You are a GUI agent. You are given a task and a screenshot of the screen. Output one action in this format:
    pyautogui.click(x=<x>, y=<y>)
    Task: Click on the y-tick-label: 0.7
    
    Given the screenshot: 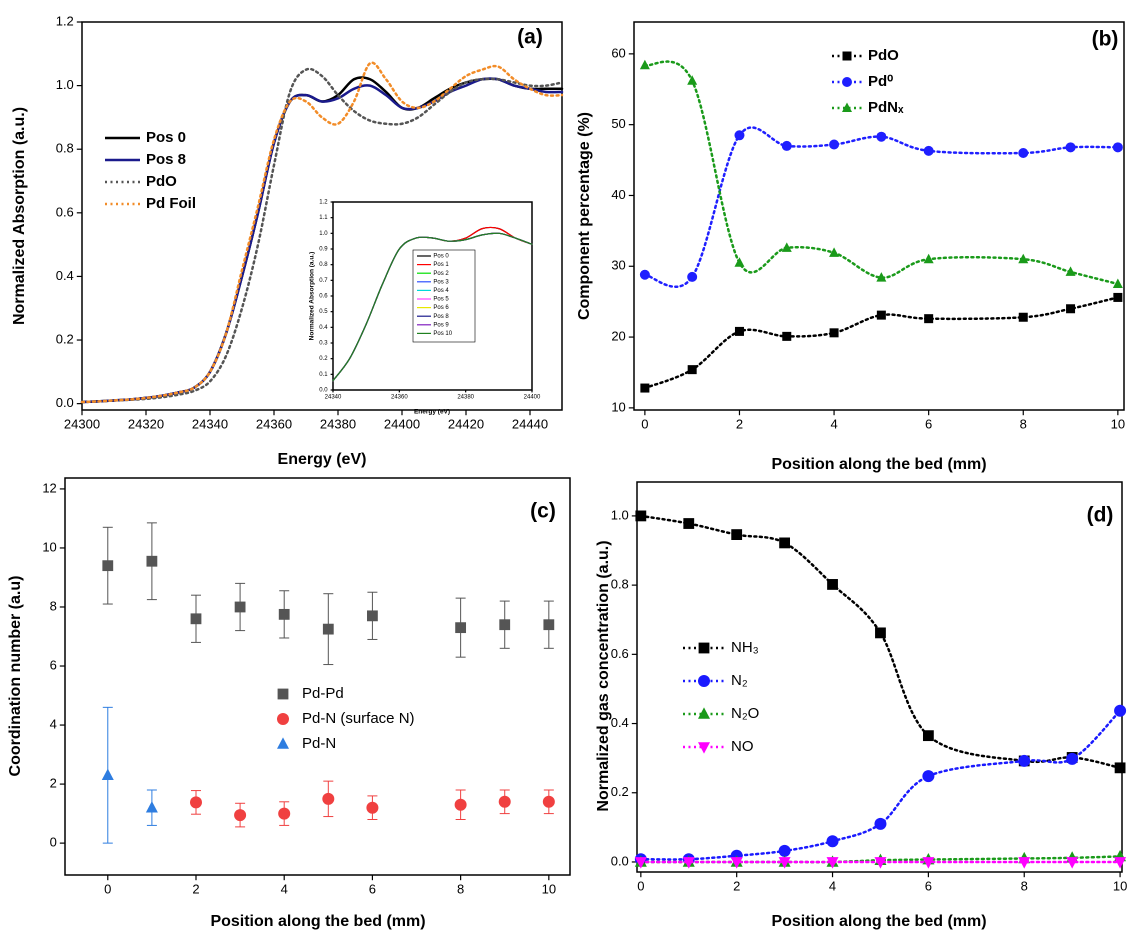 What is the action you would take?
    pyautogui.click(x=323, y=281)
    